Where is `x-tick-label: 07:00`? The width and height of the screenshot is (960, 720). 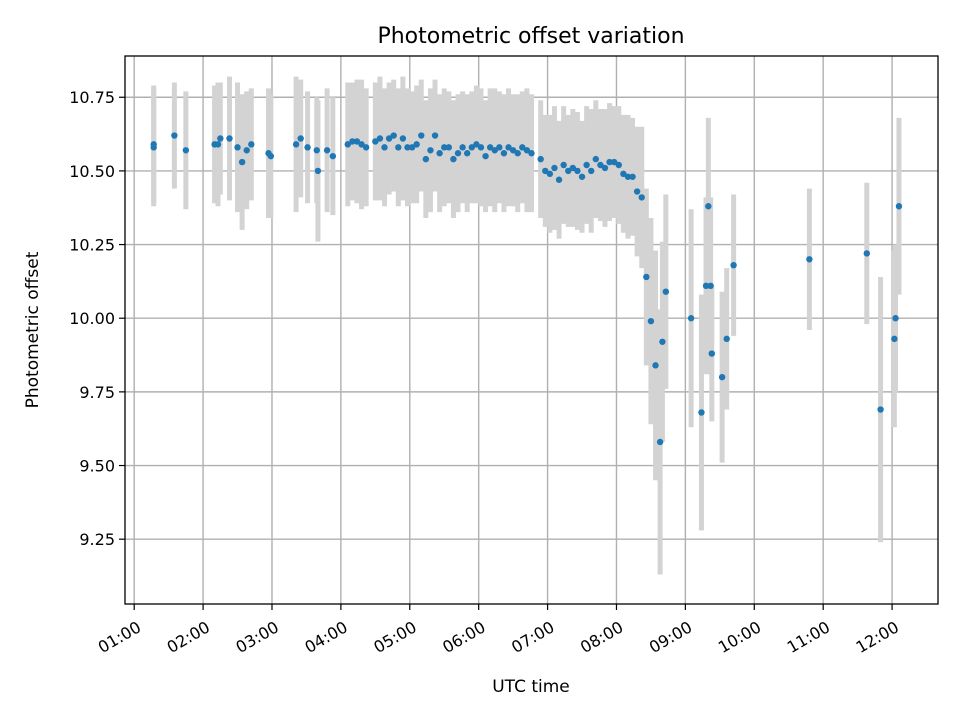
x-tick-label: 07:00 is located at coordinates (532, 637).